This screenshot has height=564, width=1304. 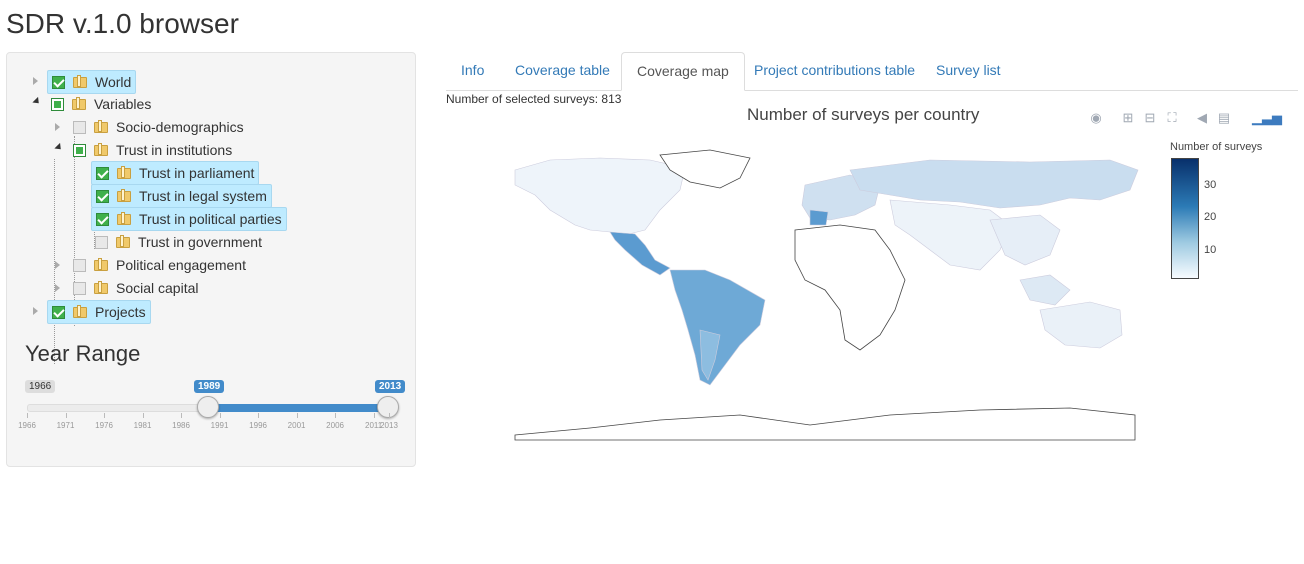 What do you see at coordinates (1267, 117) in the screenshot?
I see `plotly-logo-icon: ▁▃▅` at bounding box center [1267, 117].